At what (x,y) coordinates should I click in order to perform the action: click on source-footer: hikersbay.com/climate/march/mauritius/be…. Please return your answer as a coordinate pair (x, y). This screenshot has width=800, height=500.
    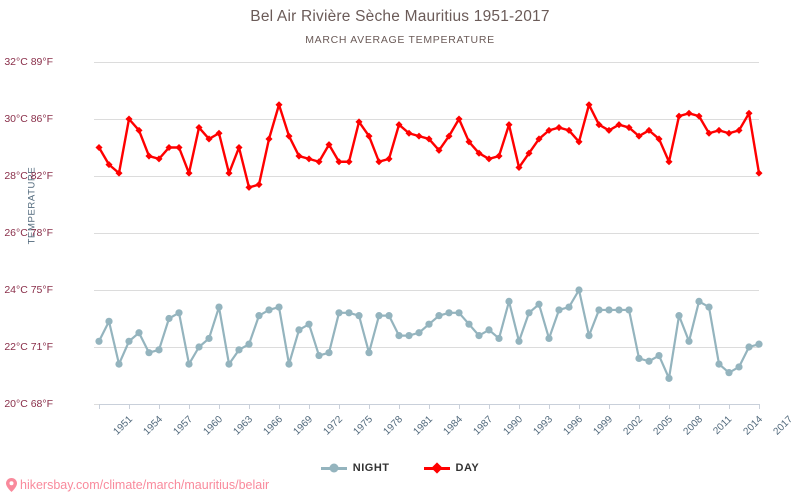
    Looking at the image, I should click on (137, 485).